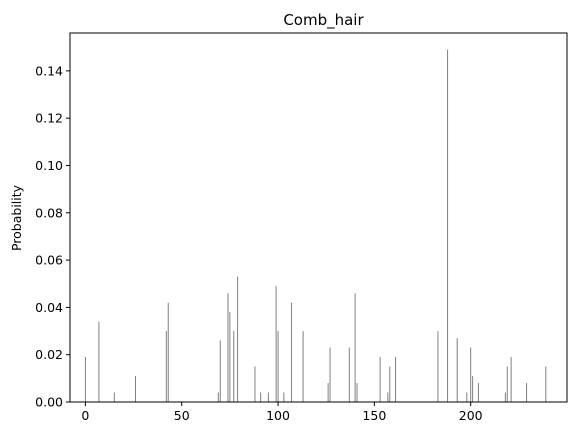 Image resolution: width=579 pixels, height=435 pixels. What do you see at coordinates (471, 415) in the screenshot?
I see `x-tick-label: 200` at bounding box center [471, 415].